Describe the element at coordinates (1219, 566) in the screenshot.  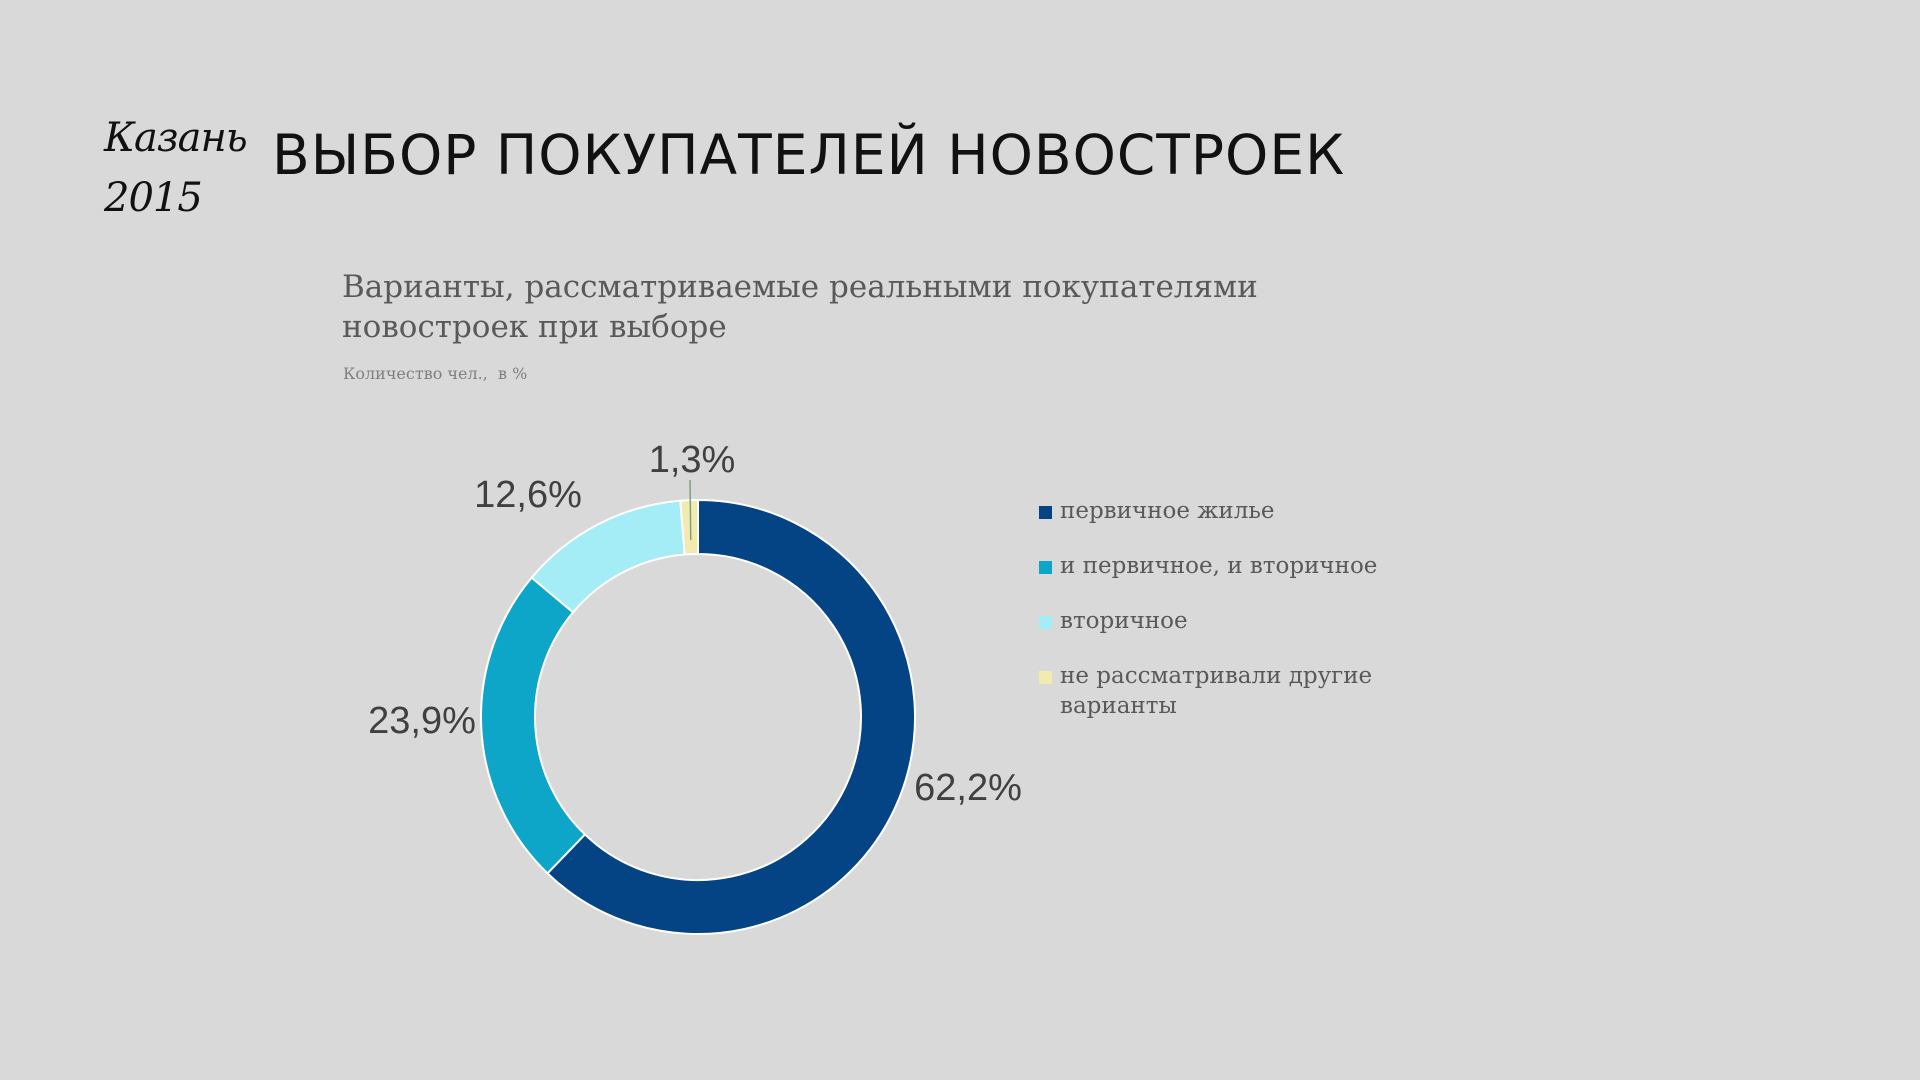
I see `legend-label-both: и первичное, и вторичное` at that location.